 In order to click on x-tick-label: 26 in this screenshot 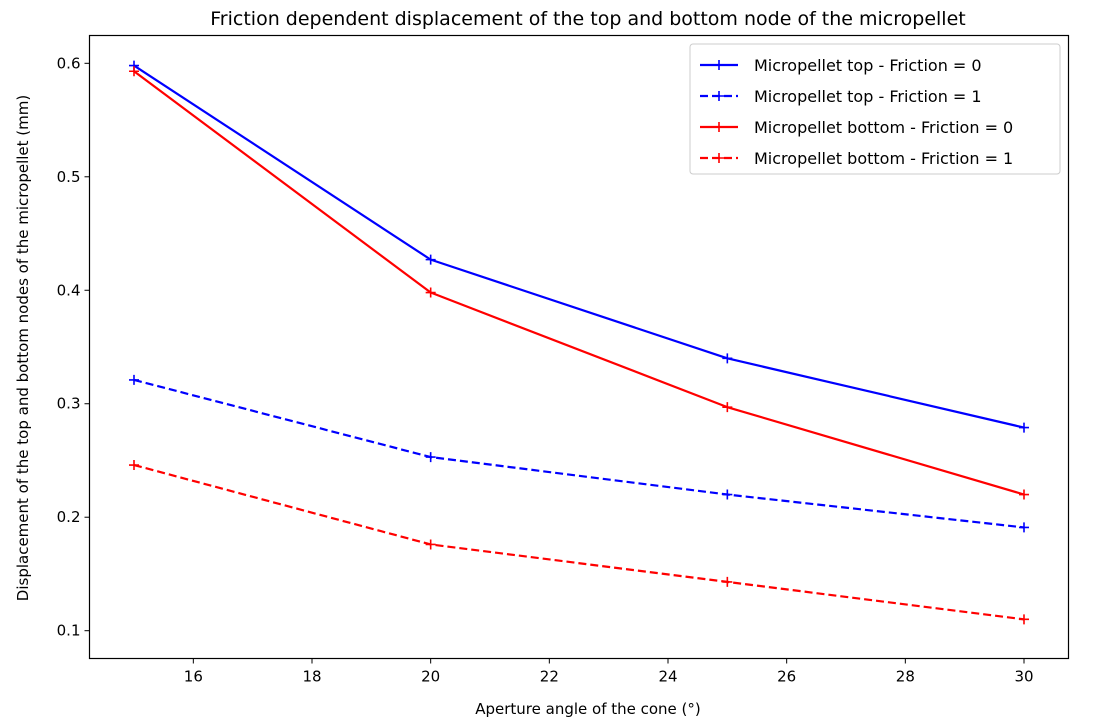, I will do `click(786, 677)`.